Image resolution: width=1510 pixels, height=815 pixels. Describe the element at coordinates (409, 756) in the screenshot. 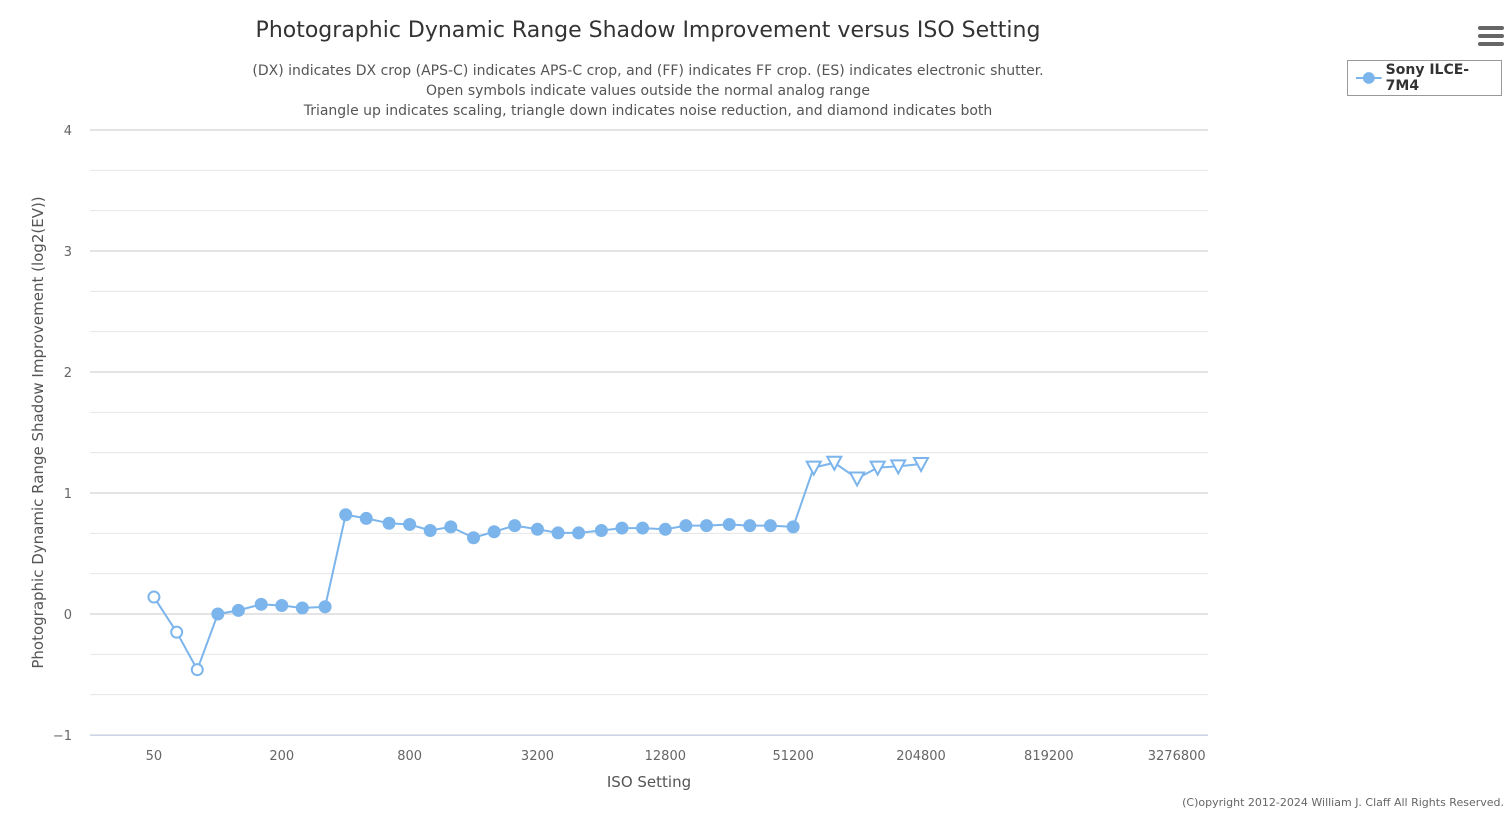

I see `x-tick-label: 800` at that location.